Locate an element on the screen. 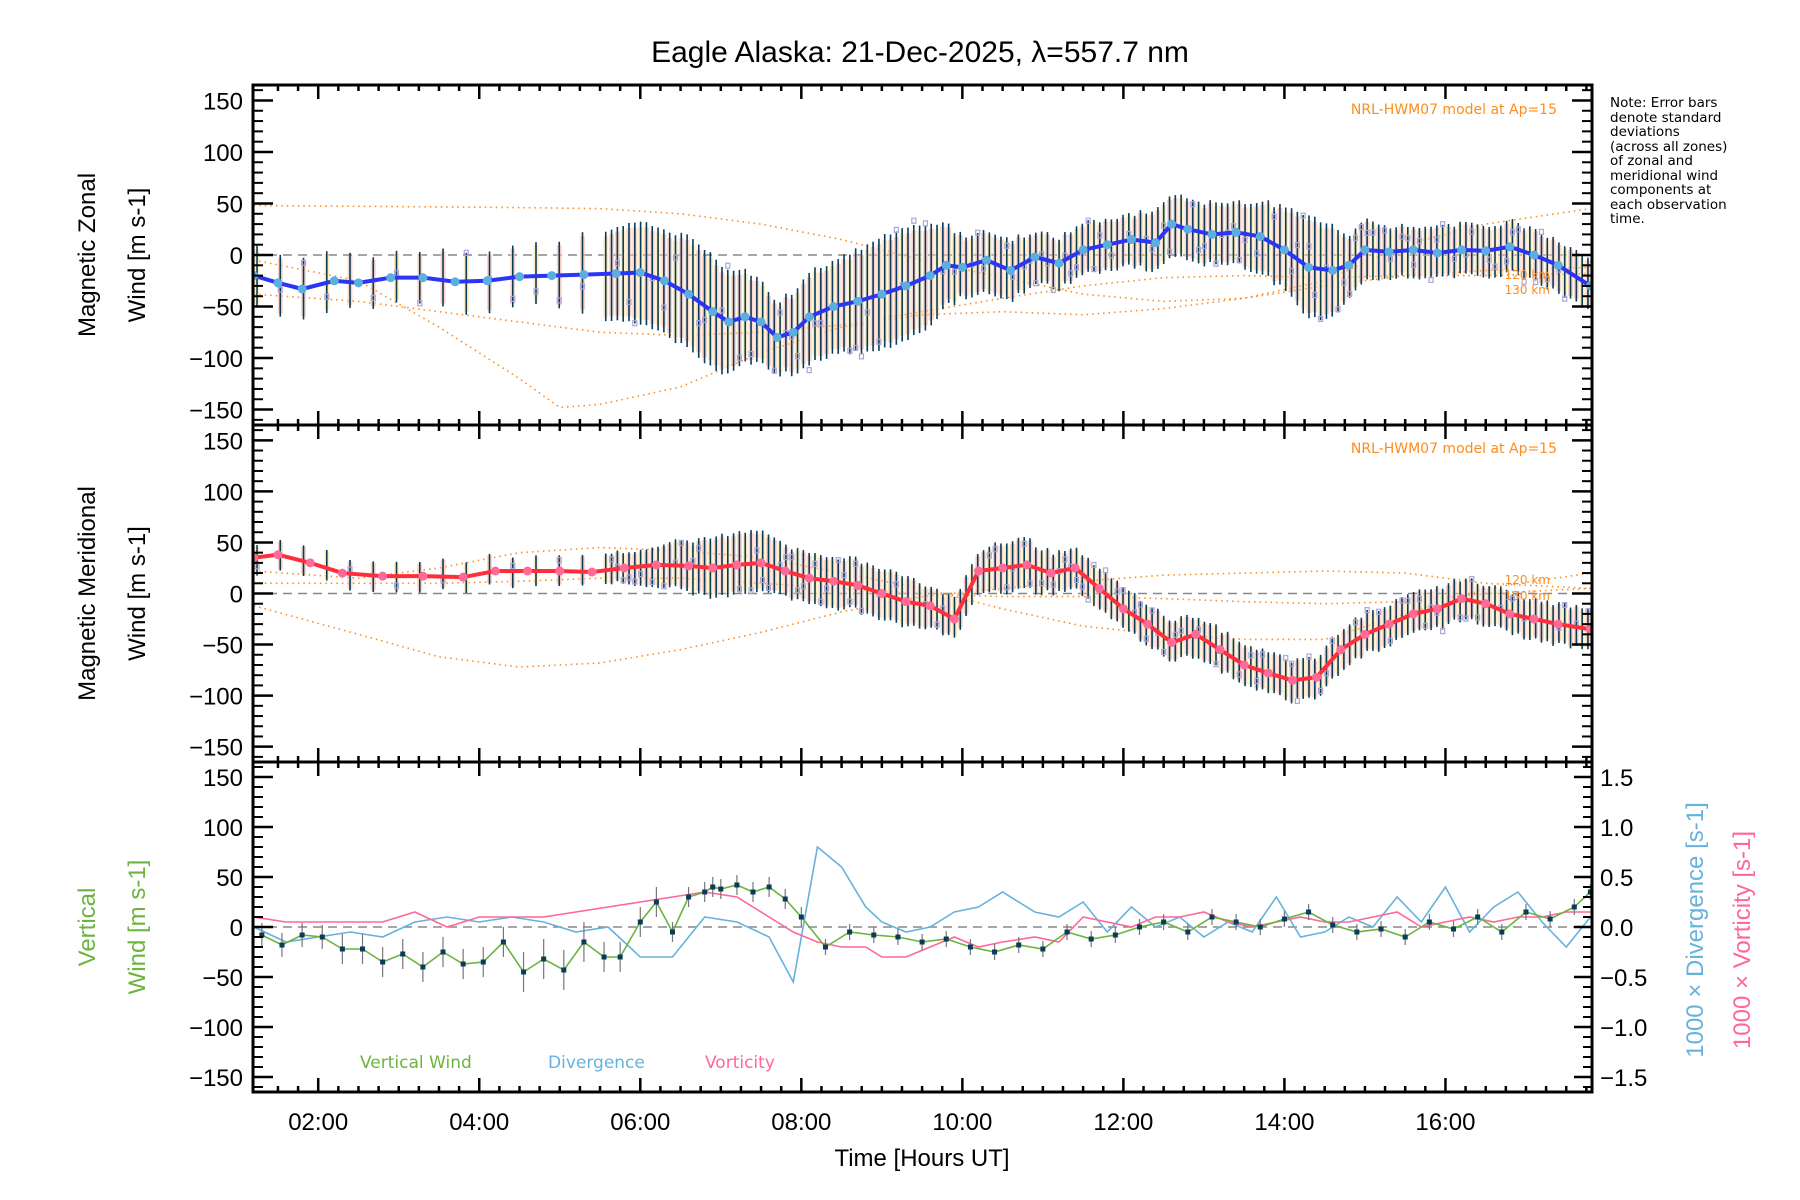  x-tick-label: 14:00 is located at coordinates (1284, 1122).